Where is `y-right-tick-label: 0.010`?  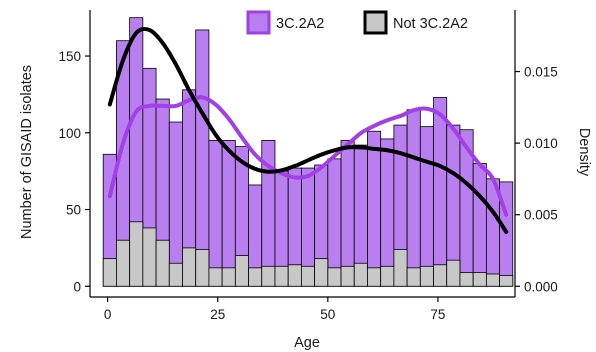
y-right-tick-label: 0.010 is located at coordinates (541, 143).